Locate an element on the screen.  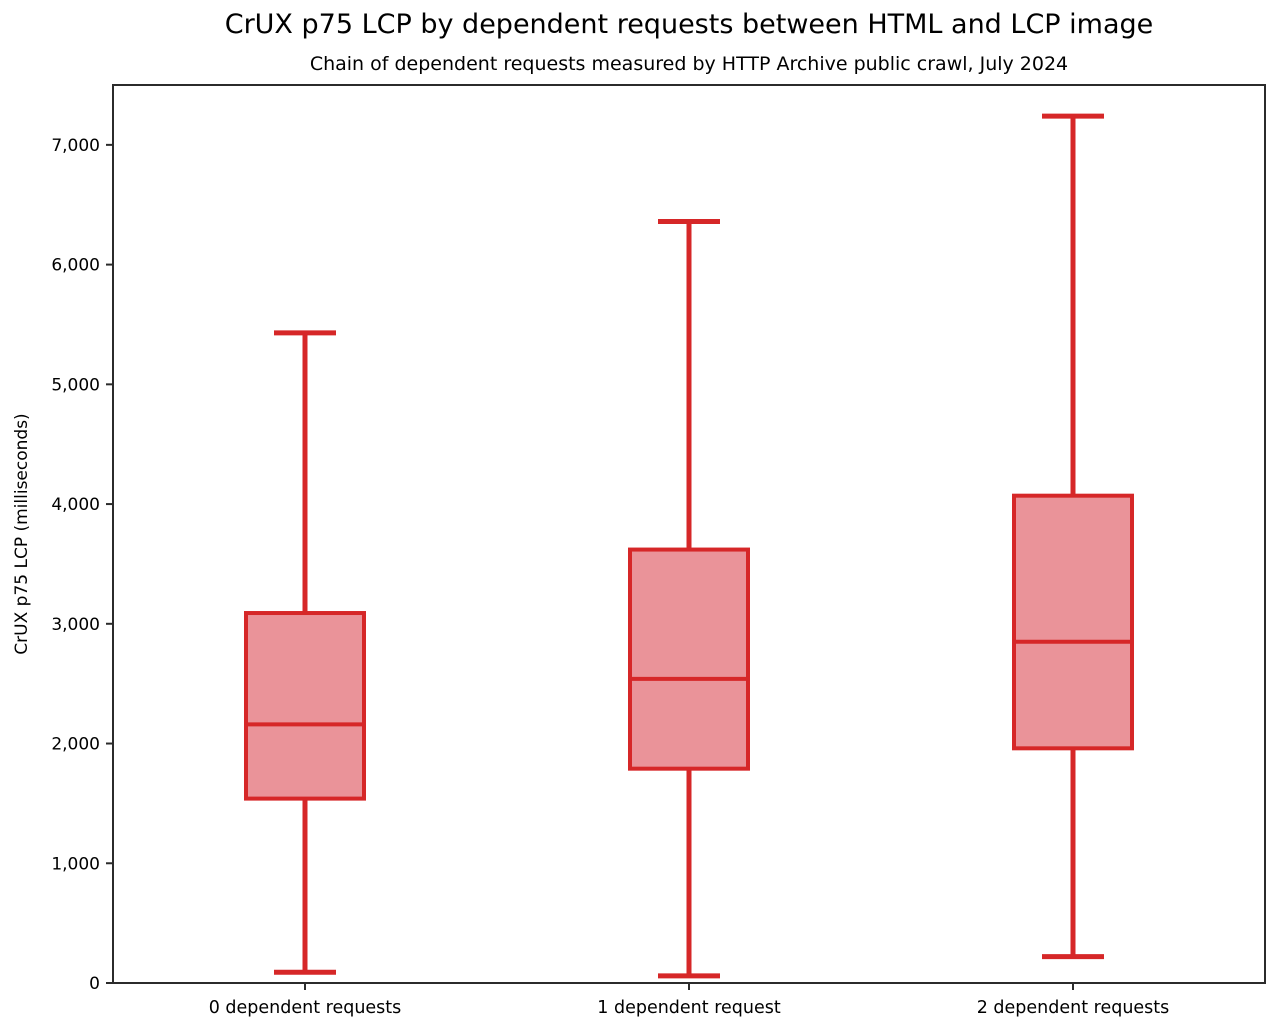
y-tick-label: 7,000 is located at coordinates (75, 146).